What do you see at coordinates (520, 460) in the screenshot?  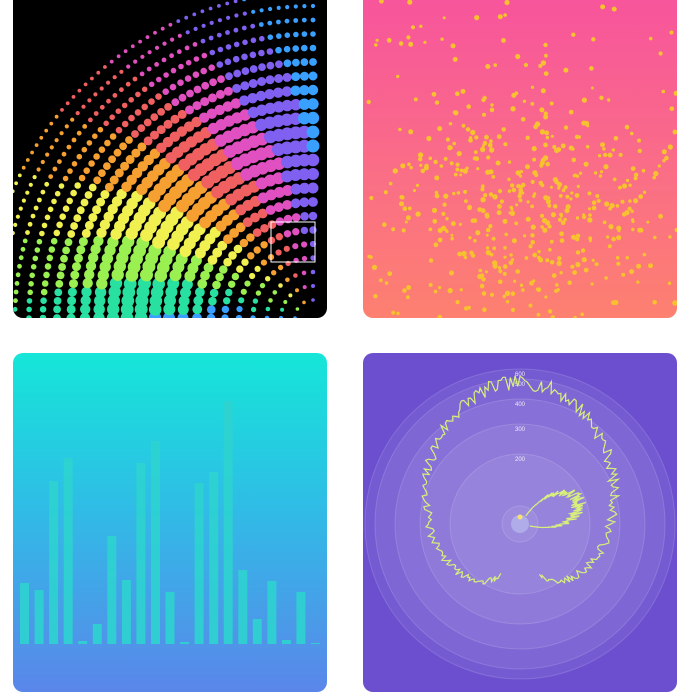 I see `polar-tick-label: 200` at bounding box center [520, 460].